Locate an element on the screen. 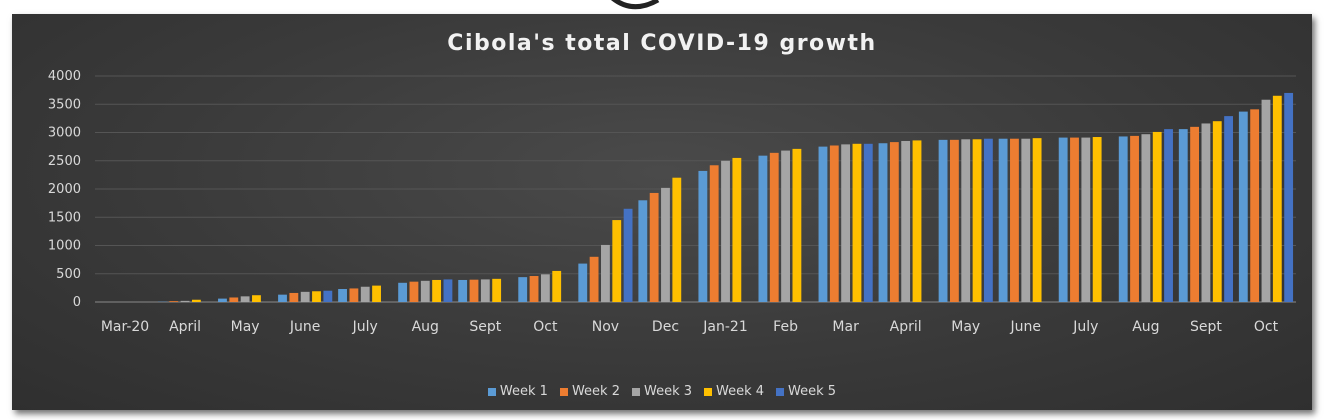 This screenshot has width=1332, height=420. legend-item: Week 3 is located at coordinates (662, 391).